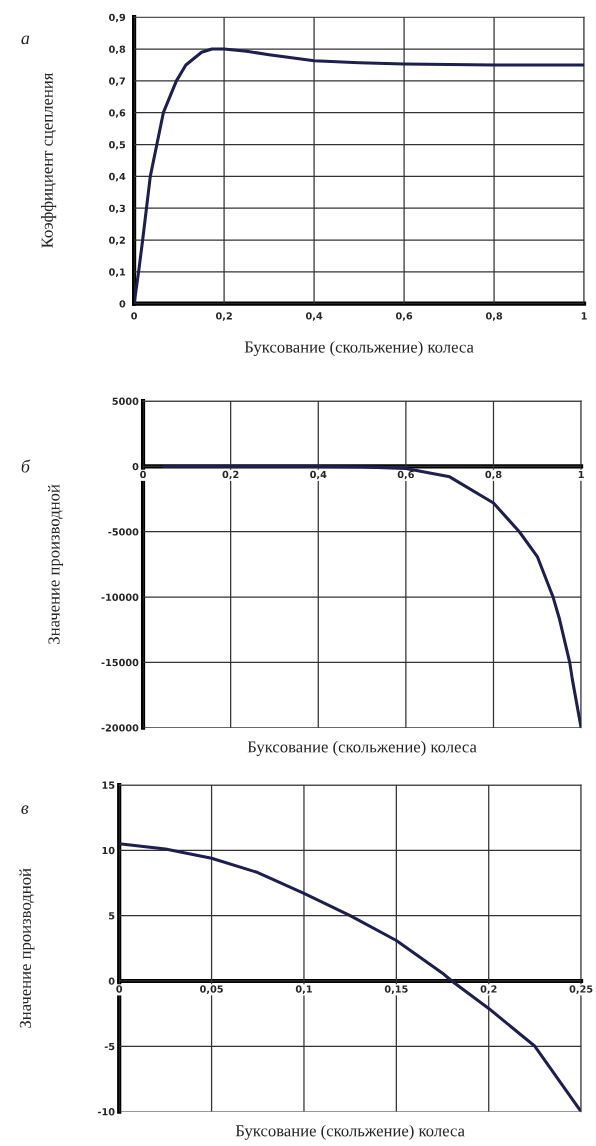  What do you see at coordinates (117, 18) in the screenshot?
I see `y-tick-label: 0,9` at bounding box center [117, 18].